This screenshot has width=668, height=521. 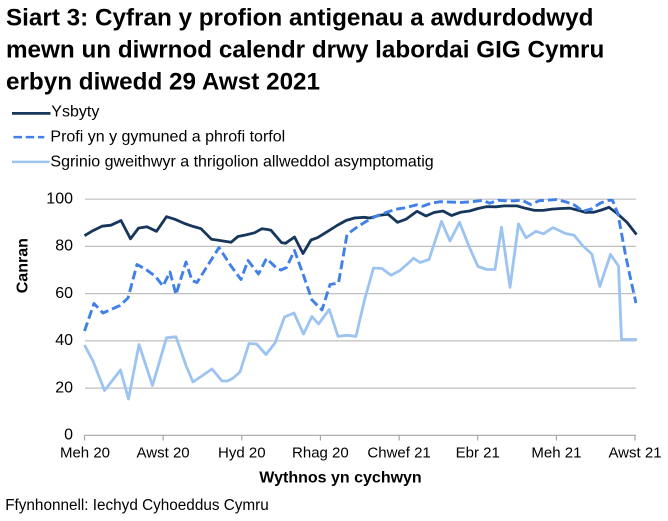 I want to click on svg-text: 40, so click(x=64, y=340).